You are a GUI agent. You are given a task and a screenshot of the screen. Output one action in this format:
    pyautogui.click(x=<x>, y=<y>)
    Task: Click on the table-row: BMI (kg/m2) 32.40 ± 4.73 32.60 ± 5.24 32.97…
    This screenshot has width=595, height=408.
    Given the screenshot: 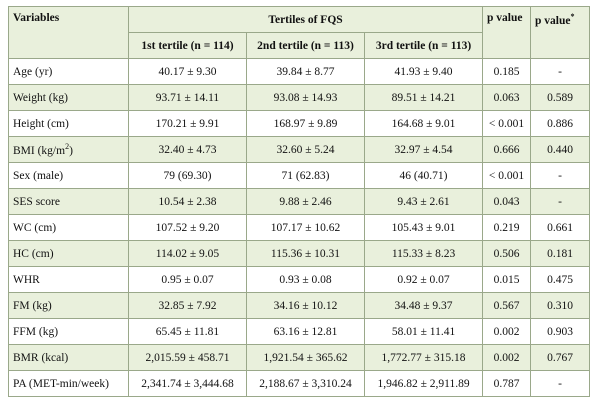 What is the action you would take?
    pyautogui.click(x=299, y=149)
    